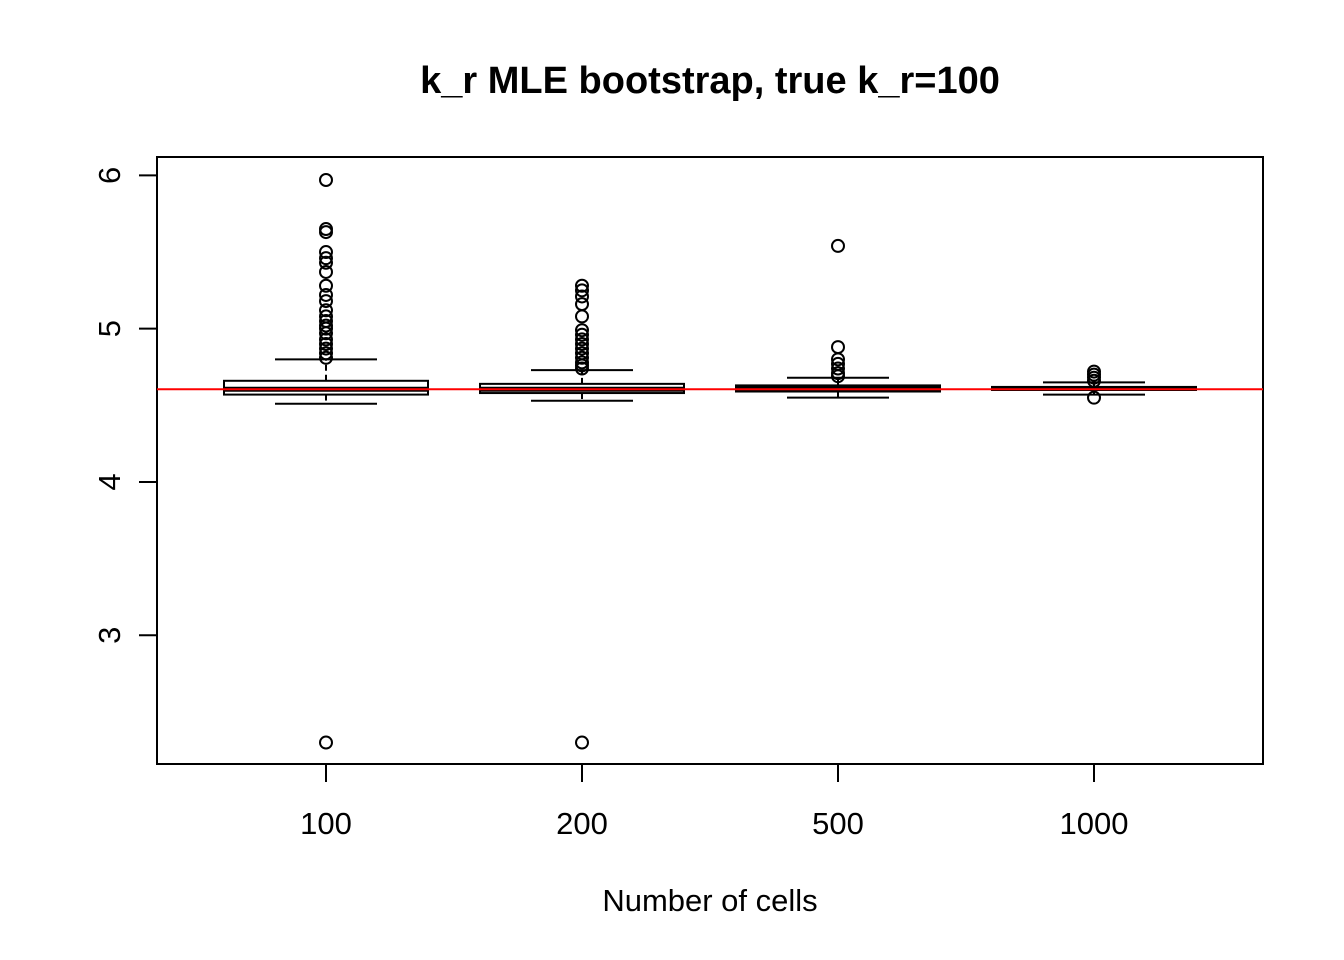 The image size is (1344, 960). What do you see at coordinates (714, 802) in the screenshot?
I see `x-axis: 100 200 500 1000` at bounding box center [714, 802].